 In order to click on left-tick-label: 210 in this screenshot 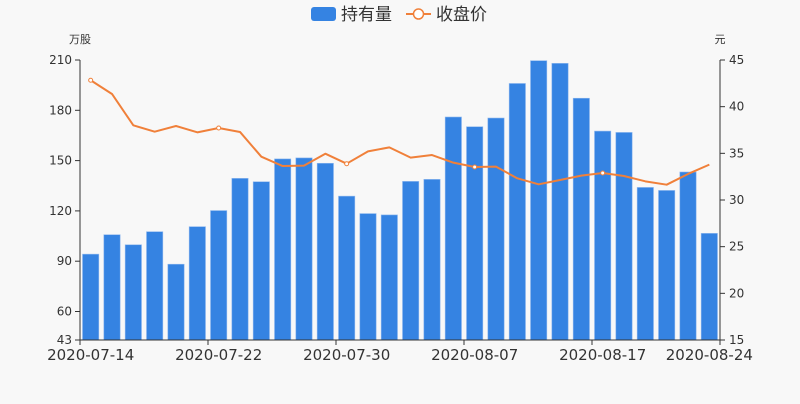, I will do `click(60, 60)`.